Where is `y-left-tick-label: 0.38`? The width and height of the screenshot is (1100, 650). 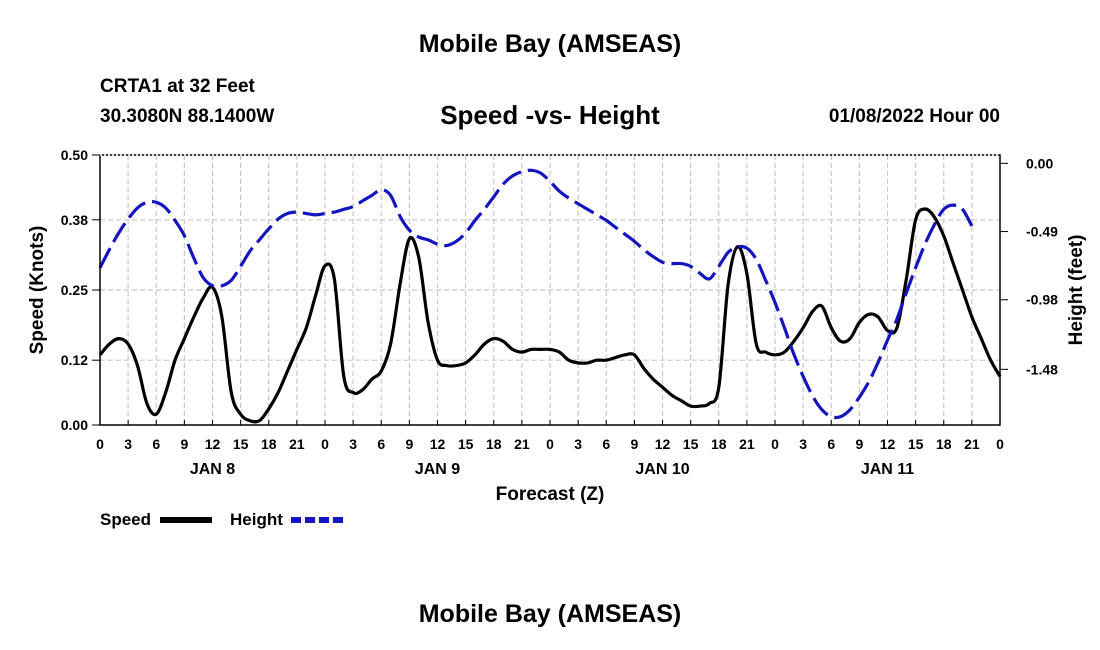 y-left-tick-label: 0.38 is located at coordinates (74, 220).